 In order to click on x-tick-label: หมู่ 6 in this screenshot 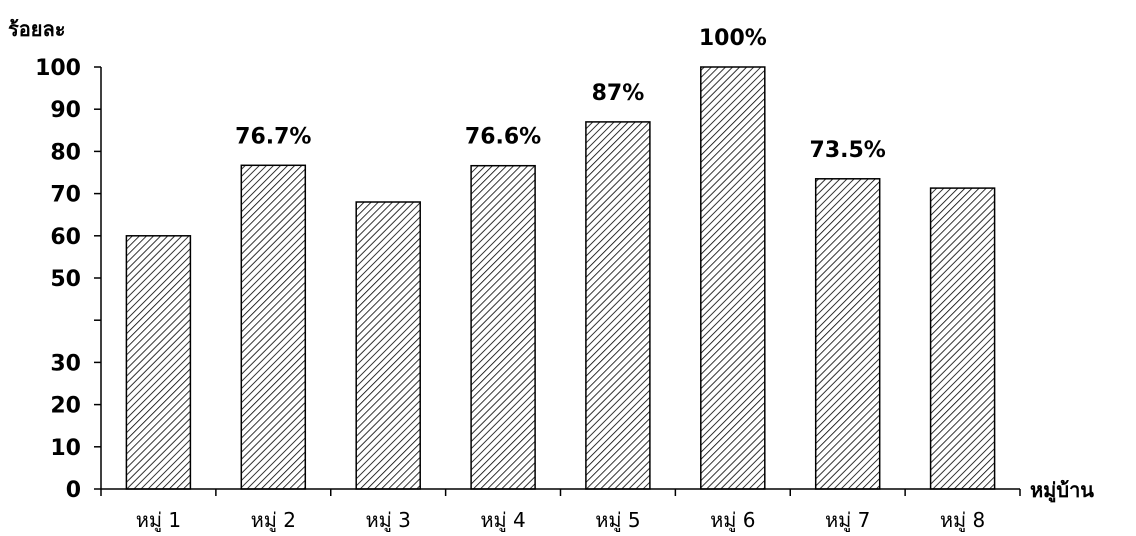, I will do `click(732, 520)`.